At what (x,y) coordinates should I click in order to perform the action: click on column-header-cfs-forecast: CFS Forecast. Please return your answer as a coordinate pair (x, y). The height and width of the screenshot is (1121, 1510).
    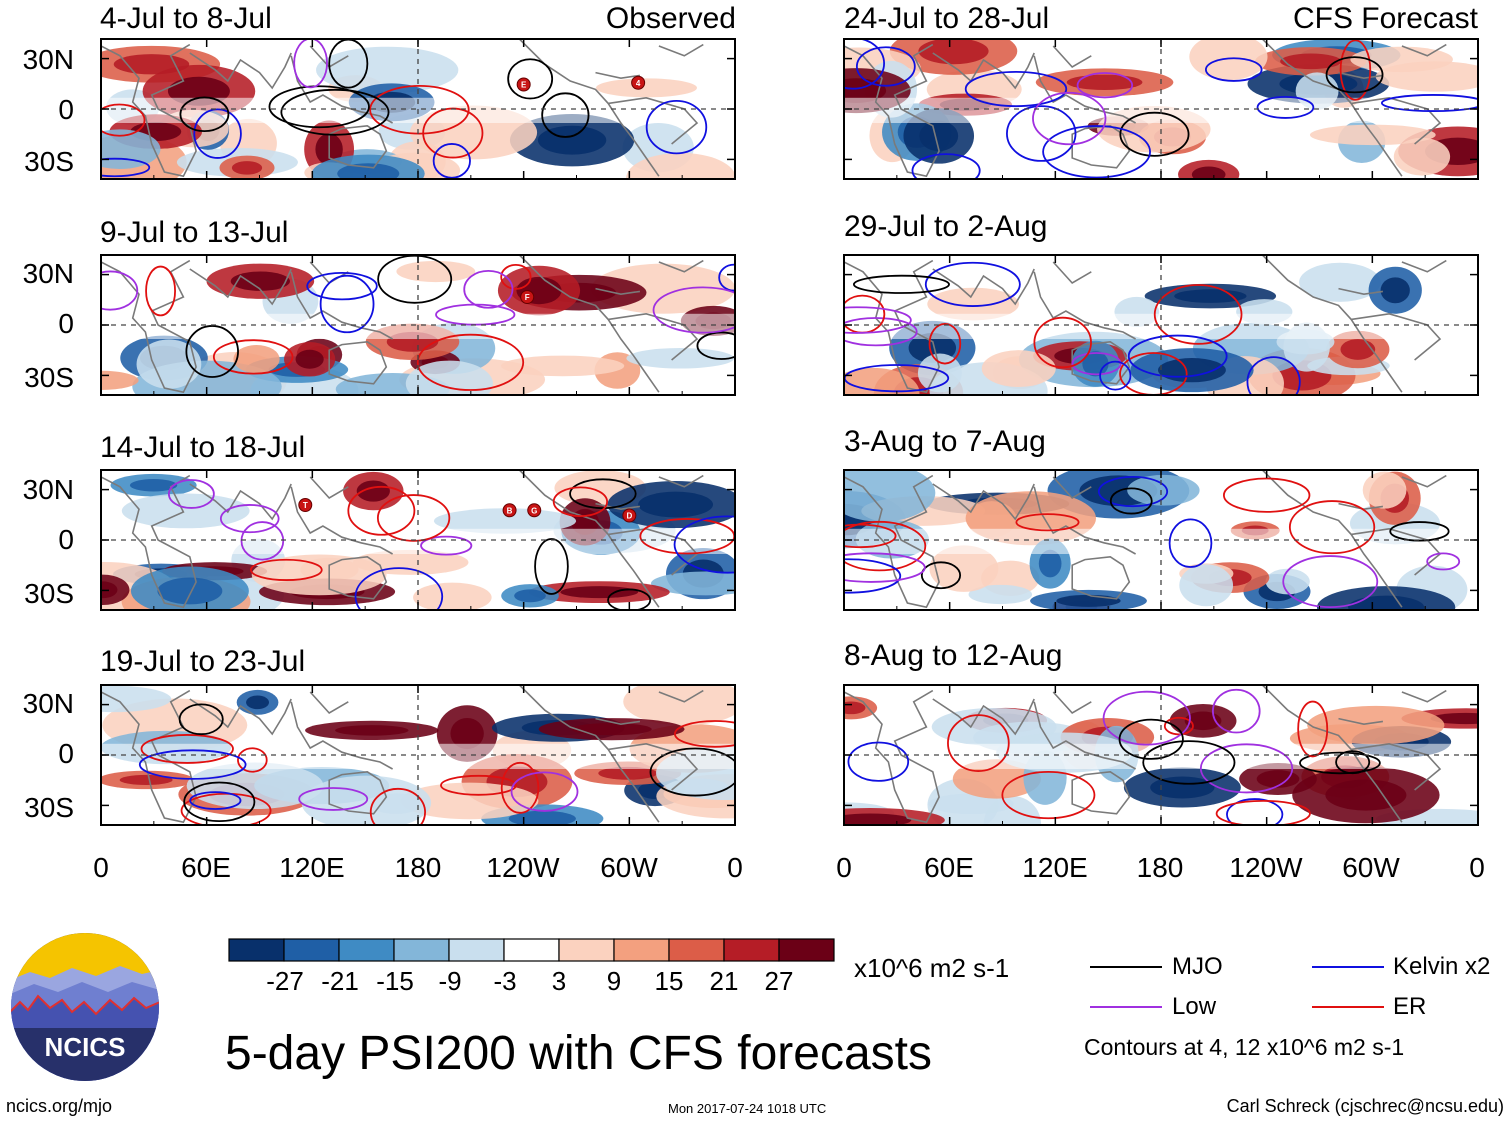
    Looking at the image, I should click on (1385, 18).